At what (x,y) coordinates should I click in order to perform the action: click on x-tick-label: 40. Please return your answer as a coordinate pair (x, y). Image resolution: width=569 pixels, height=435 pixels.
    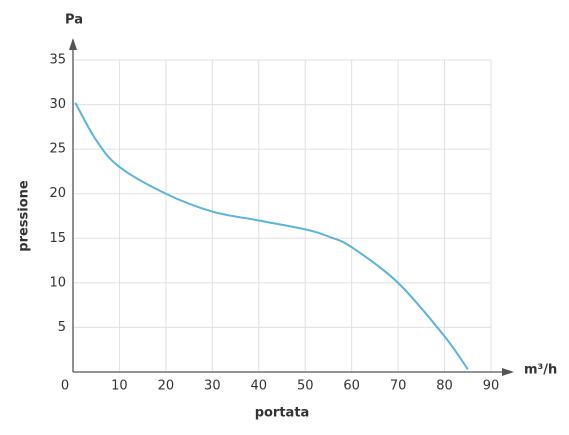
    Looking at the image, I should click on (259, 386).